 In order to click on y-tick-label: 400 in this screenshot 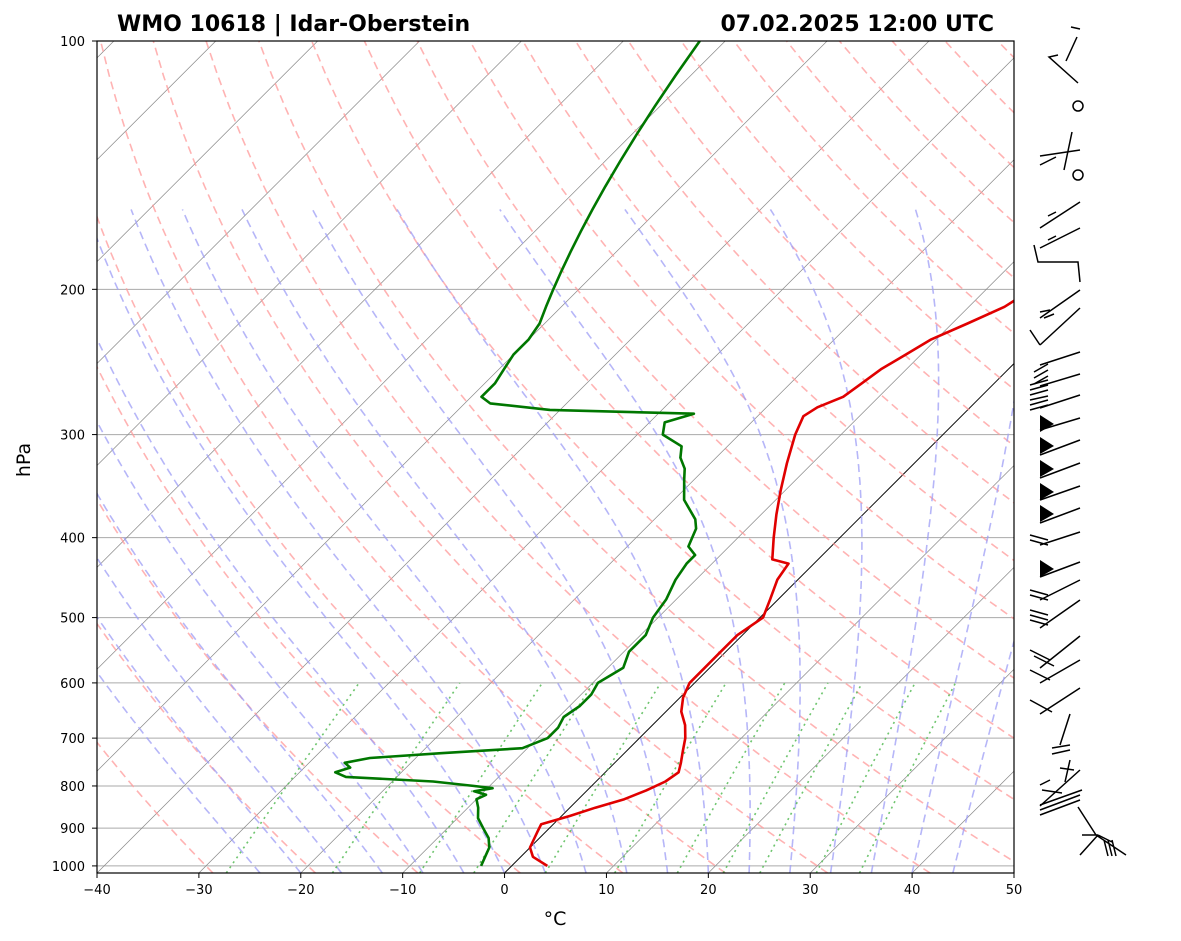, I will do `click(72, 539)`.